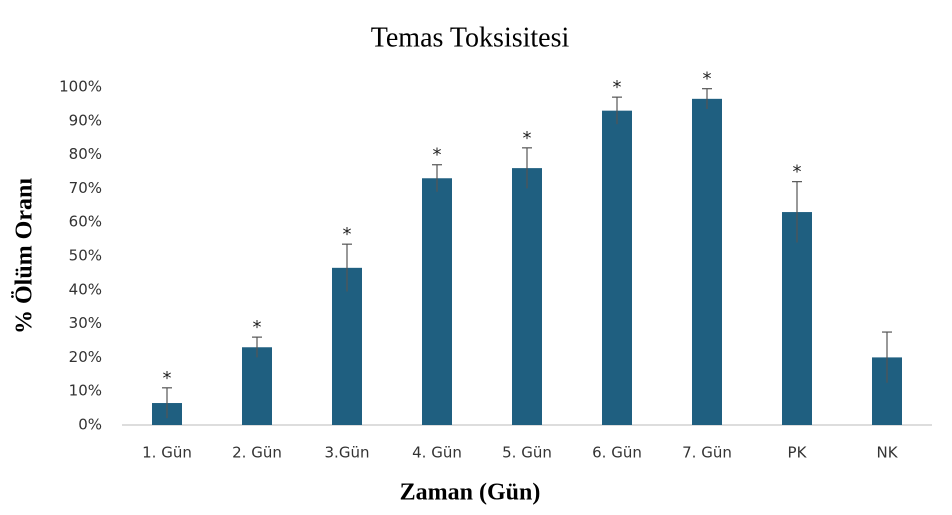 This screenshot has width=952, height=515. I want to click on y-tick-label: 100%, so click(80, 87).